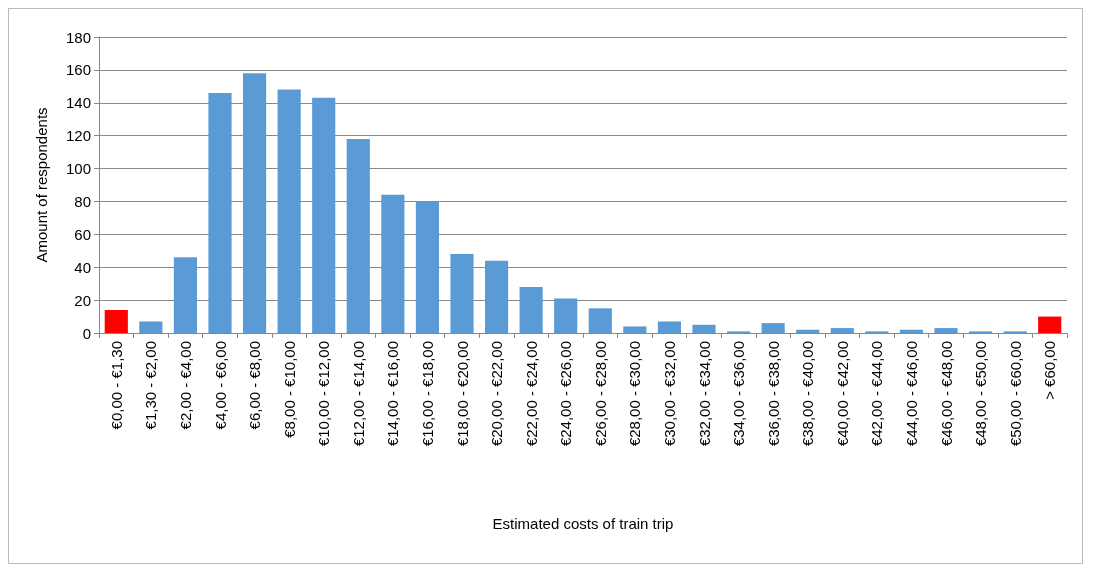 The height and width of the screenshot is (574, 1093). Describe the element at coordinates (583, 523) in the screenshot. I see `x-axis-title: Estimated costs of train trip` at that location.